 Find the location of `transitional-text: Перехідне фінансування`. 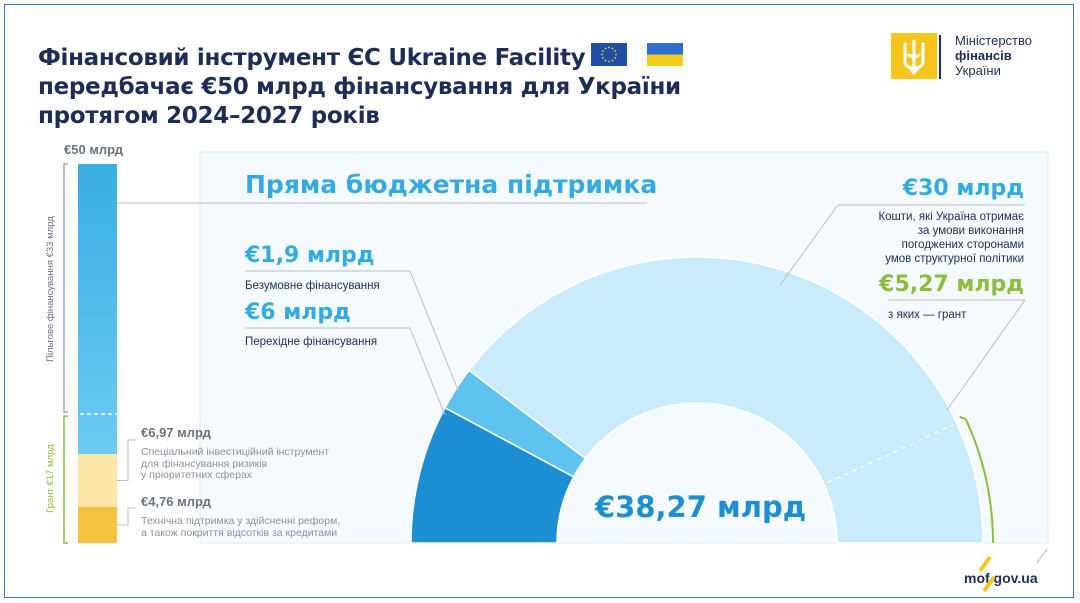

transitional-text: Перехідне фінансування is located at coordinates (311, 342).